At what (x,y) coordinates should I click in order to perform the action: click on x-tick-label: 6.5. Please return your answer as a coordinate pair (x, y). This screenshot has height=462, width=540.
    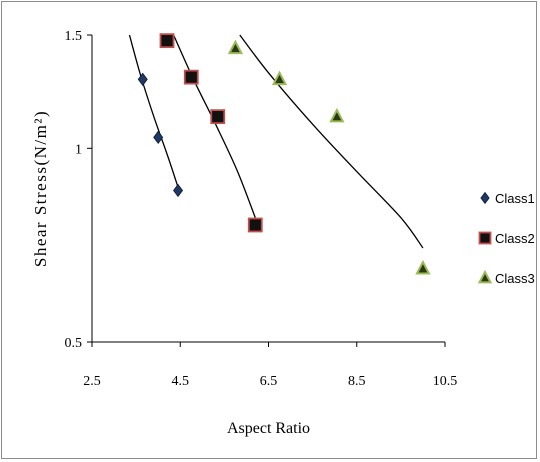
    Looking at the image, I should click on (269, 381).